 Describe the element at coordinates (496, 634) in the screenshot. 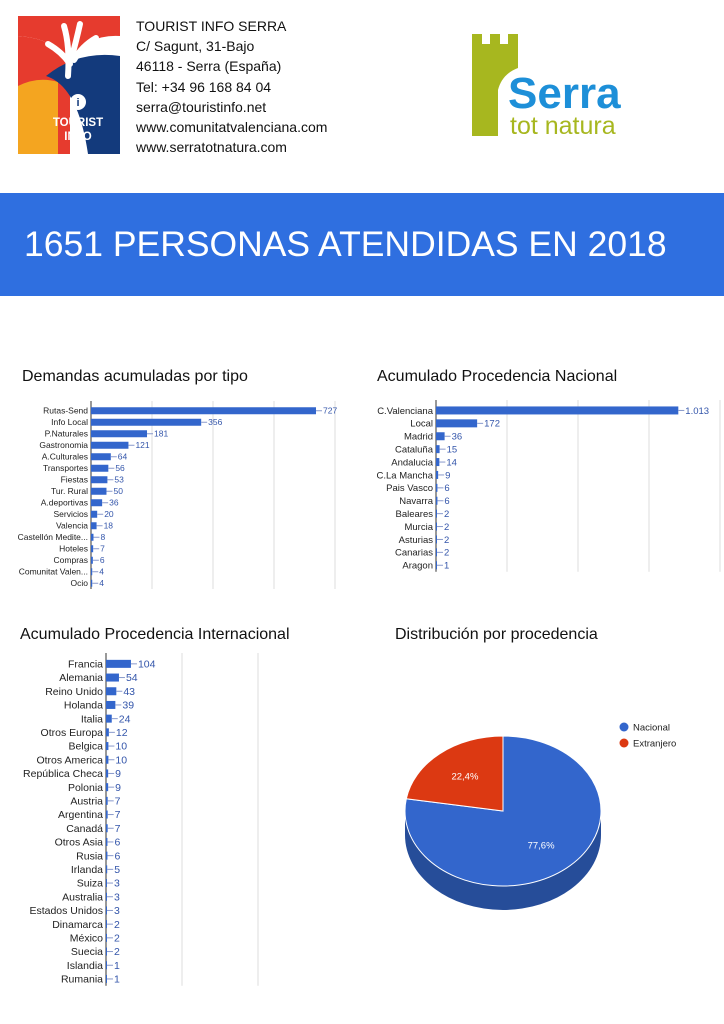

I see `chart-title-distribucion: Distribución por procedencia` at that location.